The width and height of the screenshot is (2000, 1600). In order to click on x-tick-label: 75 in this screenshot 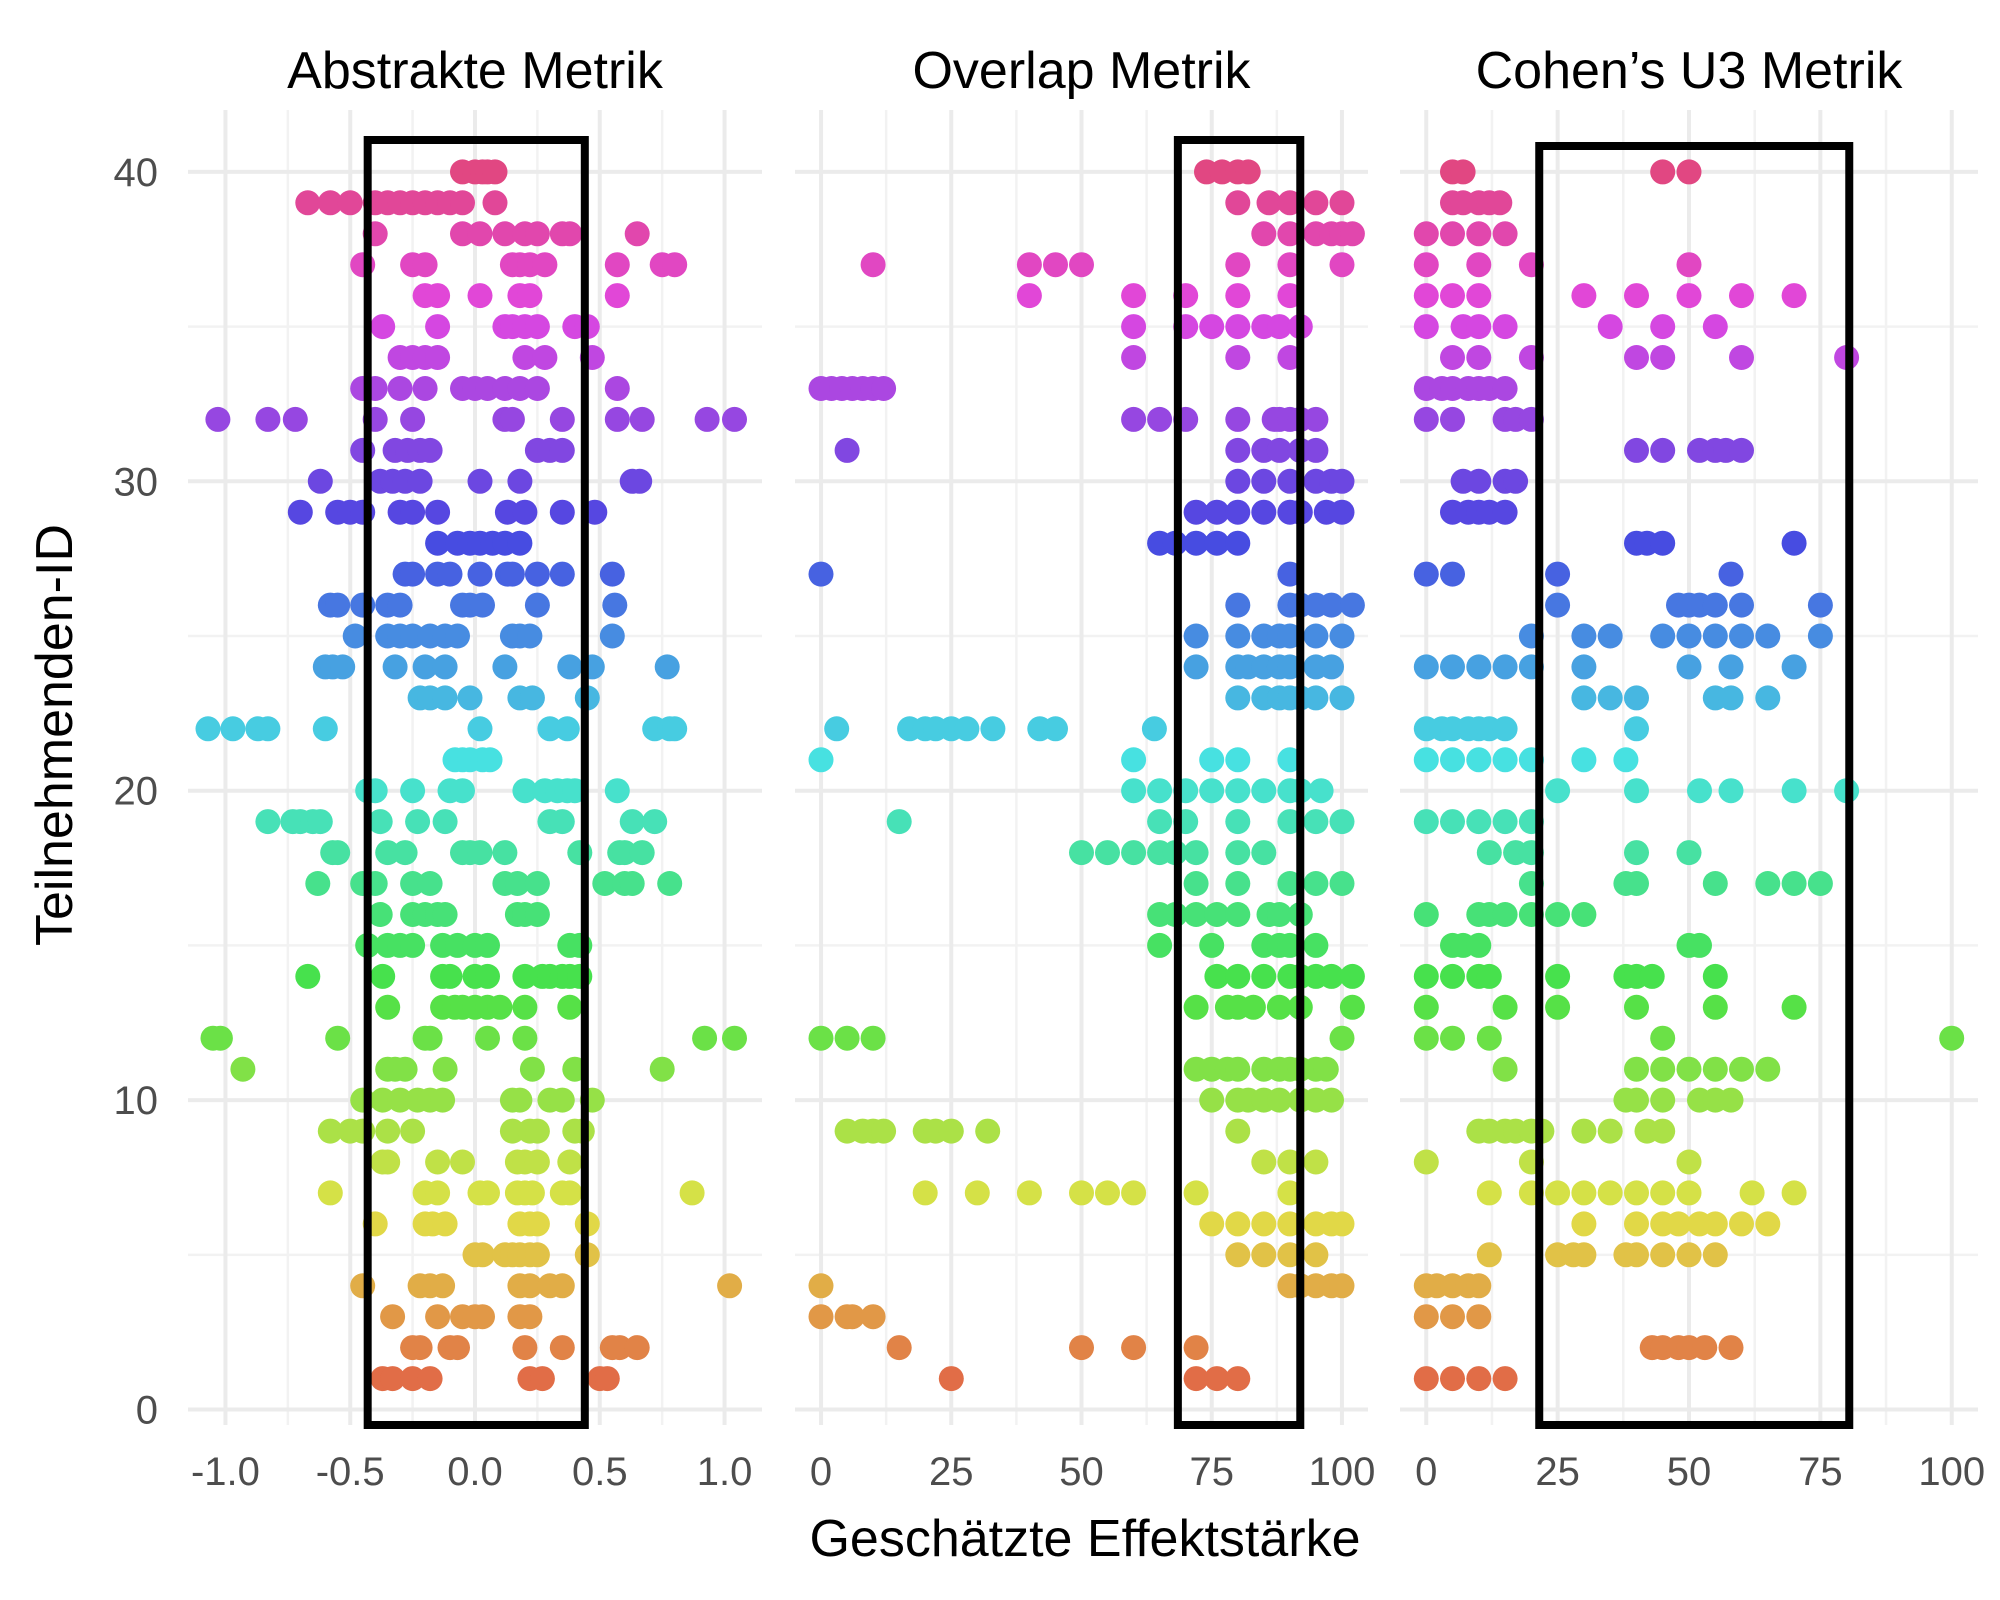, I will do `click(1211, 1472)`.